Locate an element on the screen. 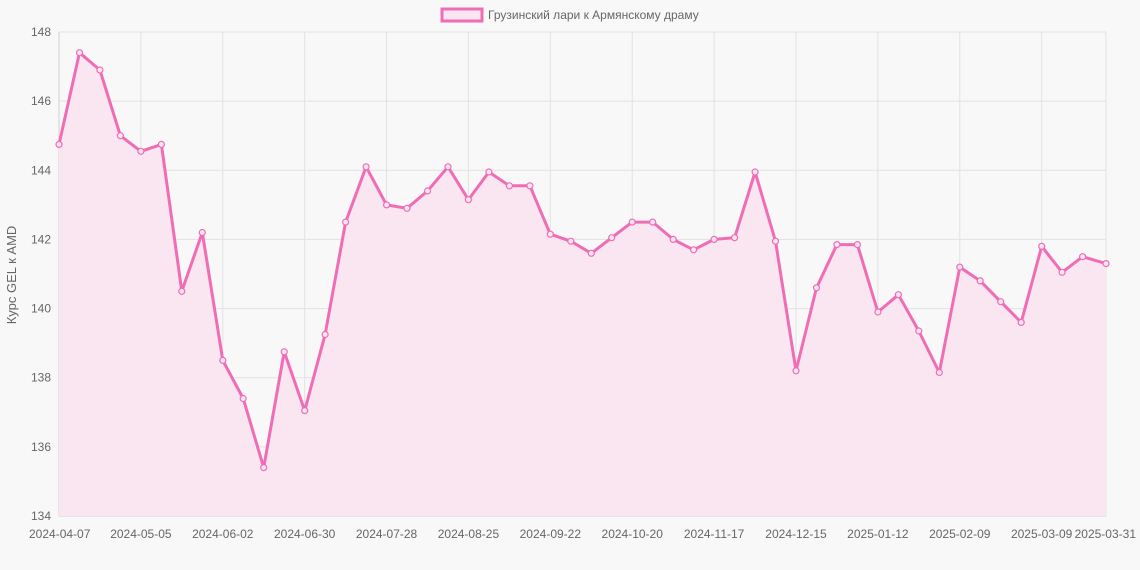  legend-swatch is located at coordinates (462, 15).